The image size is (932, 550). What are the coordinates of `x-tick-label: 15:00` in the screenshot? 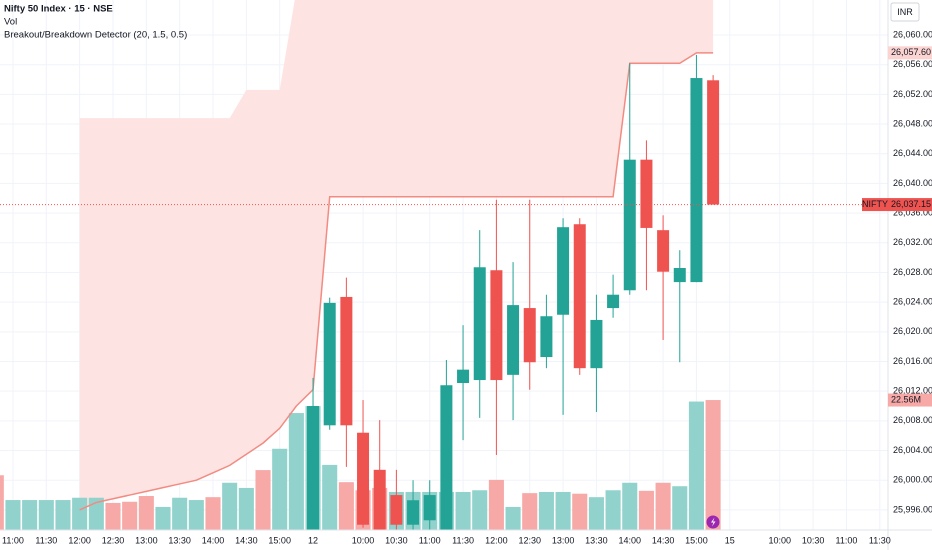 It's located at (279, 540).